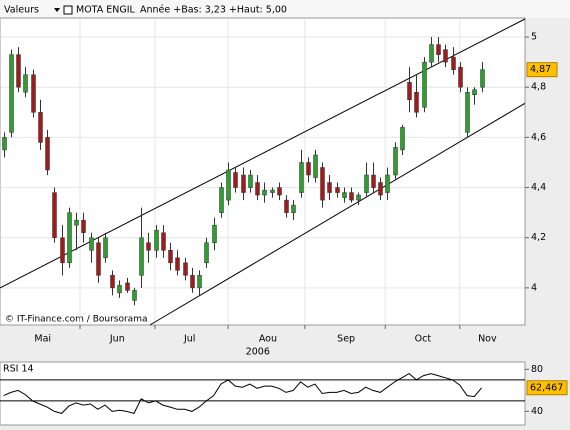  I want to click on rsi-tick-label: 40, so click(537, 411).